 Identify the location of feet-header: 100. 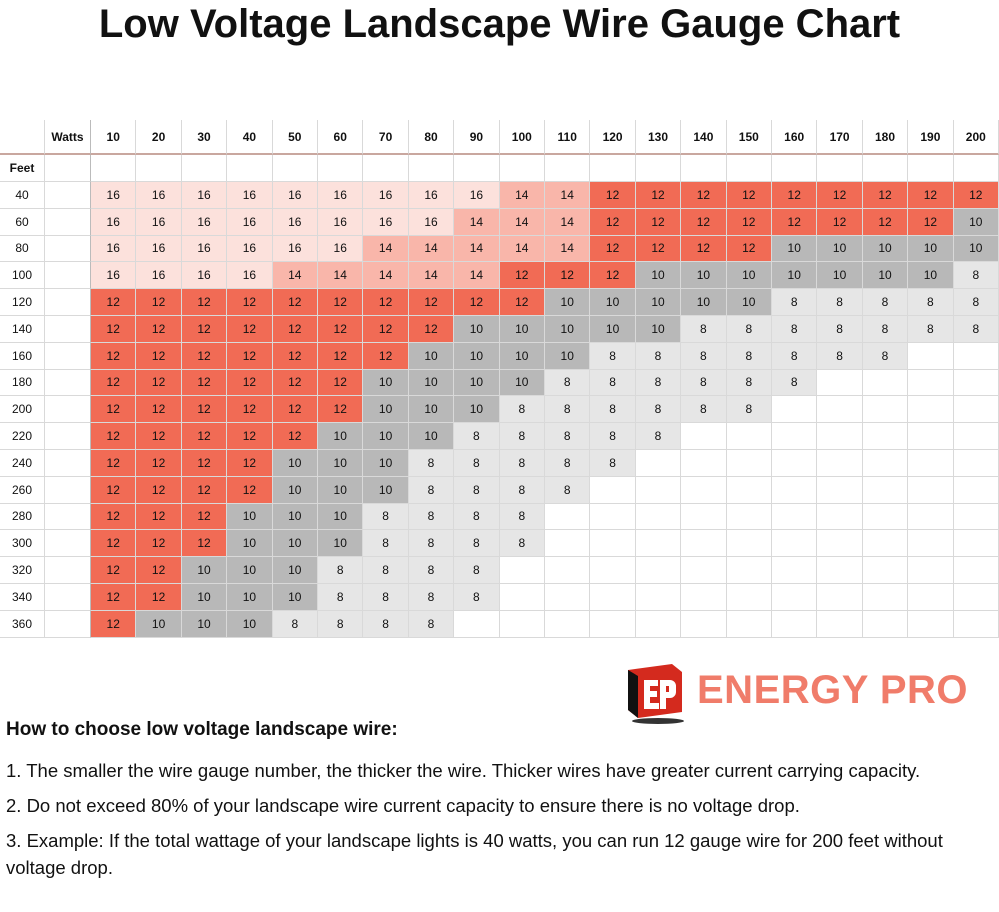
(22, 276).